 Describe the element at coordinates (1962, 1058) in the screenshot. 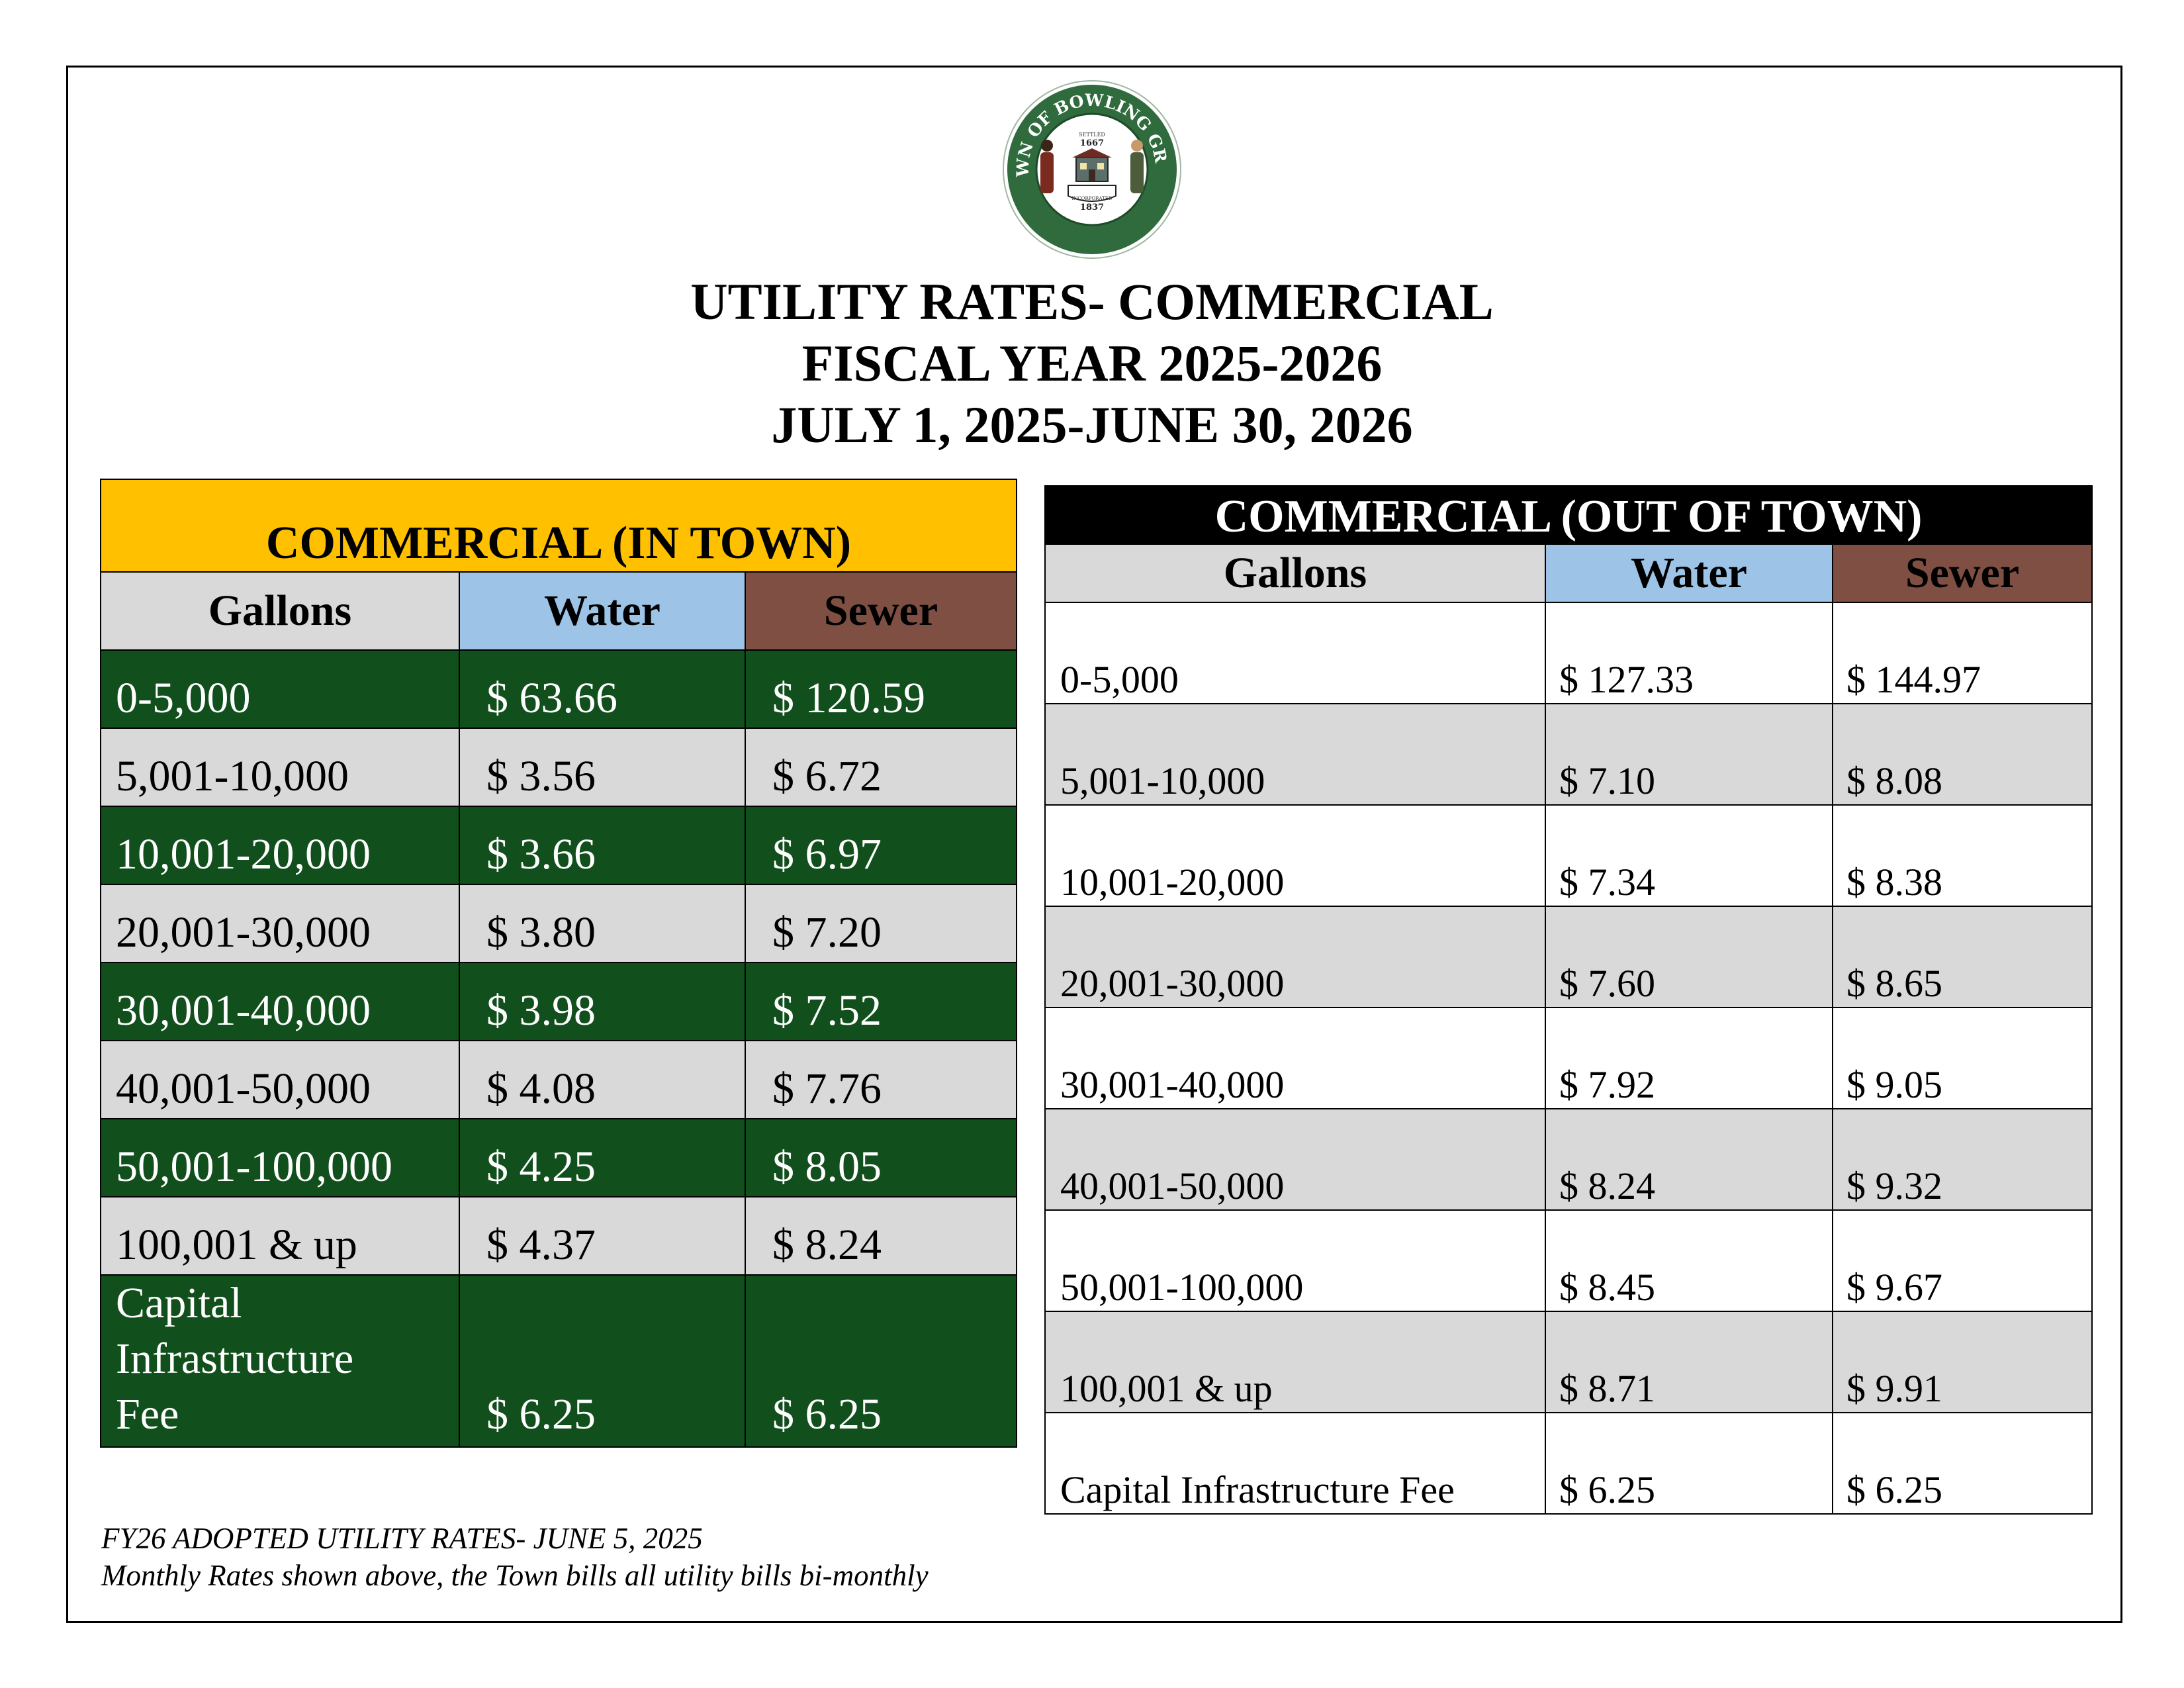

I see `sewer-rate-cell: $ 9.05` at that location.